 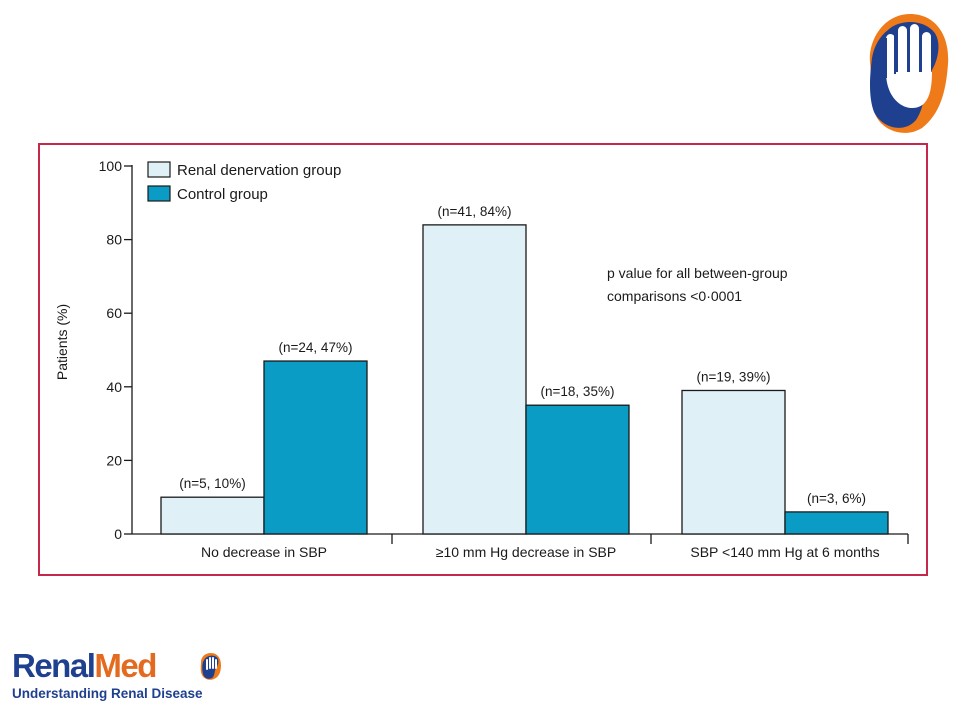 What do you see at coordinates (222, 194) in the screenshot?
I see `legend-label: Control group` at bounding box center [222, 194].